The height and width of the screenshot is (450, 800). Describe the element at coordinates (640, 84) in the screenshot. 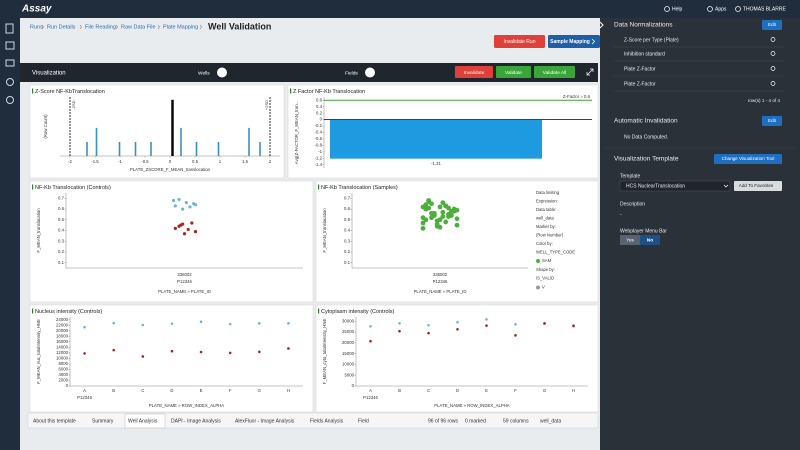

I see `list-item: Plate Z-Factor` at that location.